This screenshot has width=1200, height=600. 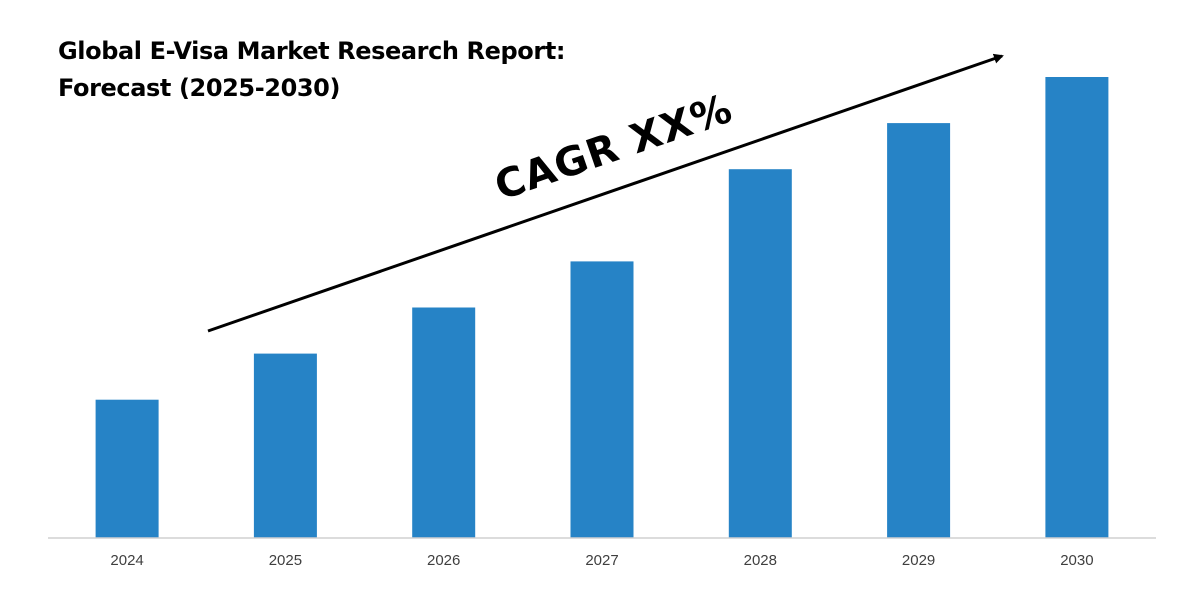 I want to click on bar-2030, so click(x=1077, y=307).